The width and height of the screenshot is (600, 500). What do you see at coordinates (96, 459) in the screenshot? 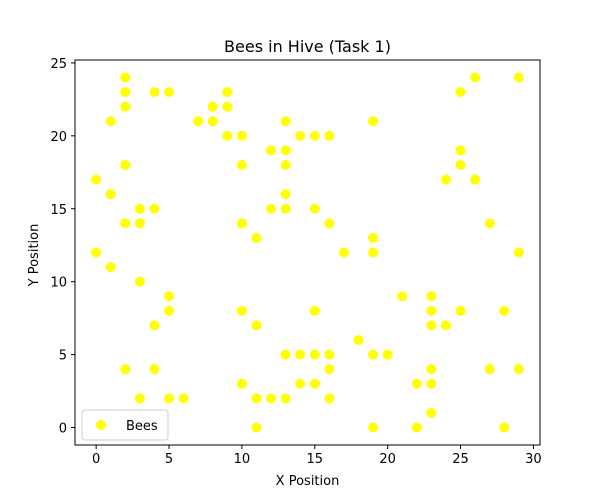
I see `x-tick-label: 0` at bounding box center [96, 459].